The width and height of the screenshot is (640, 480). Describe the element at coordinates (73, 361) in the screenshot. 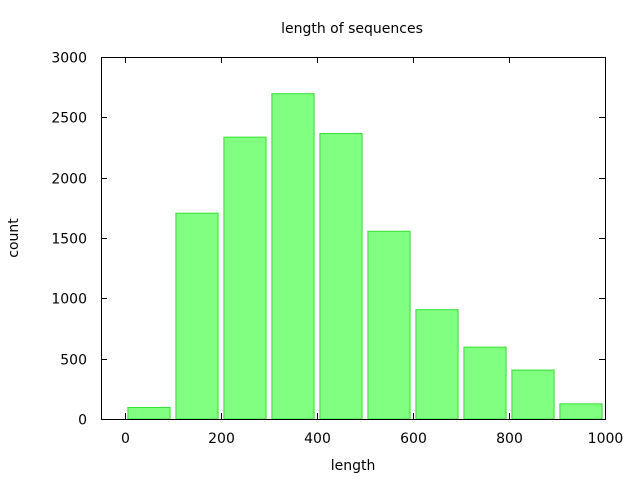

I see `y-tick-label: 500` at that location.